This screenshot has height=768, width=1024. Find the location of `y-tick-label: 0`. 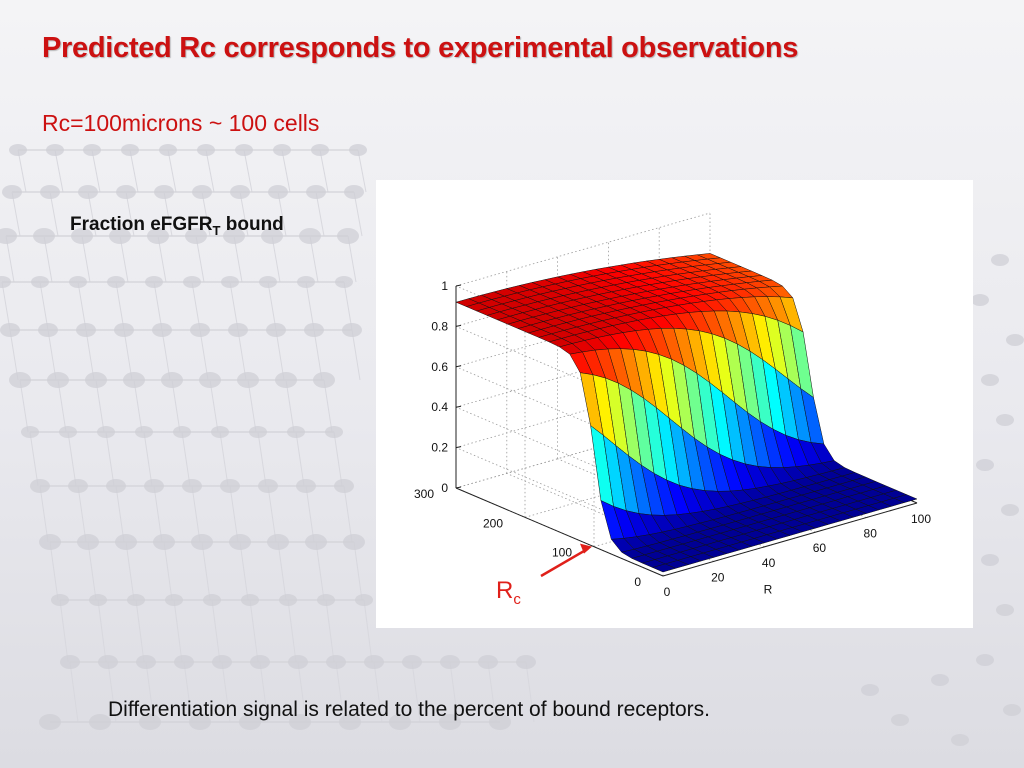

y-tick-label: 0 is located at coordinates (637, 582).